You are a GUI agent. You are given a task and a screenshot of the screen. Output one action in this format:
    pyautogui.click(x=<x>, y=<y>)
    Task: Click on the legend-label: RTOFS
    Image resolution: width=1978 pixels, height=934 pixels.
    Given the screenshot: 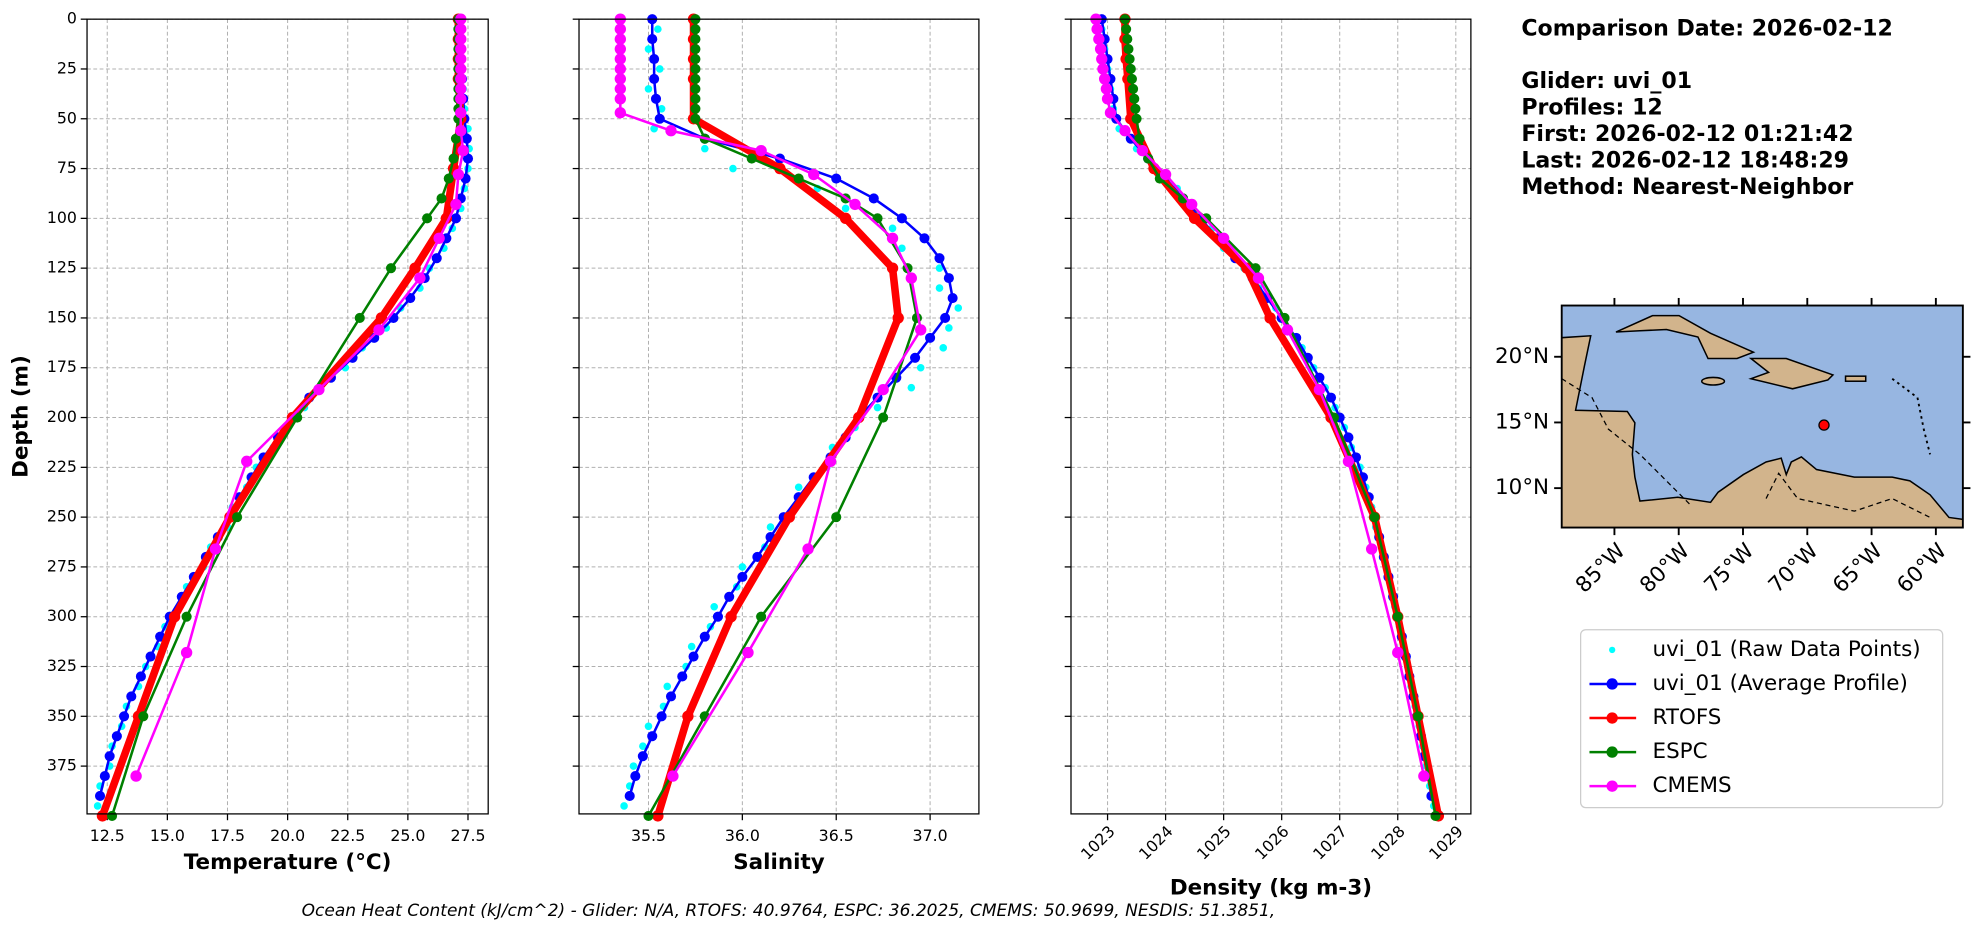 What is the action you would take?
    pyautogui.click(x=1687, y=717)
    